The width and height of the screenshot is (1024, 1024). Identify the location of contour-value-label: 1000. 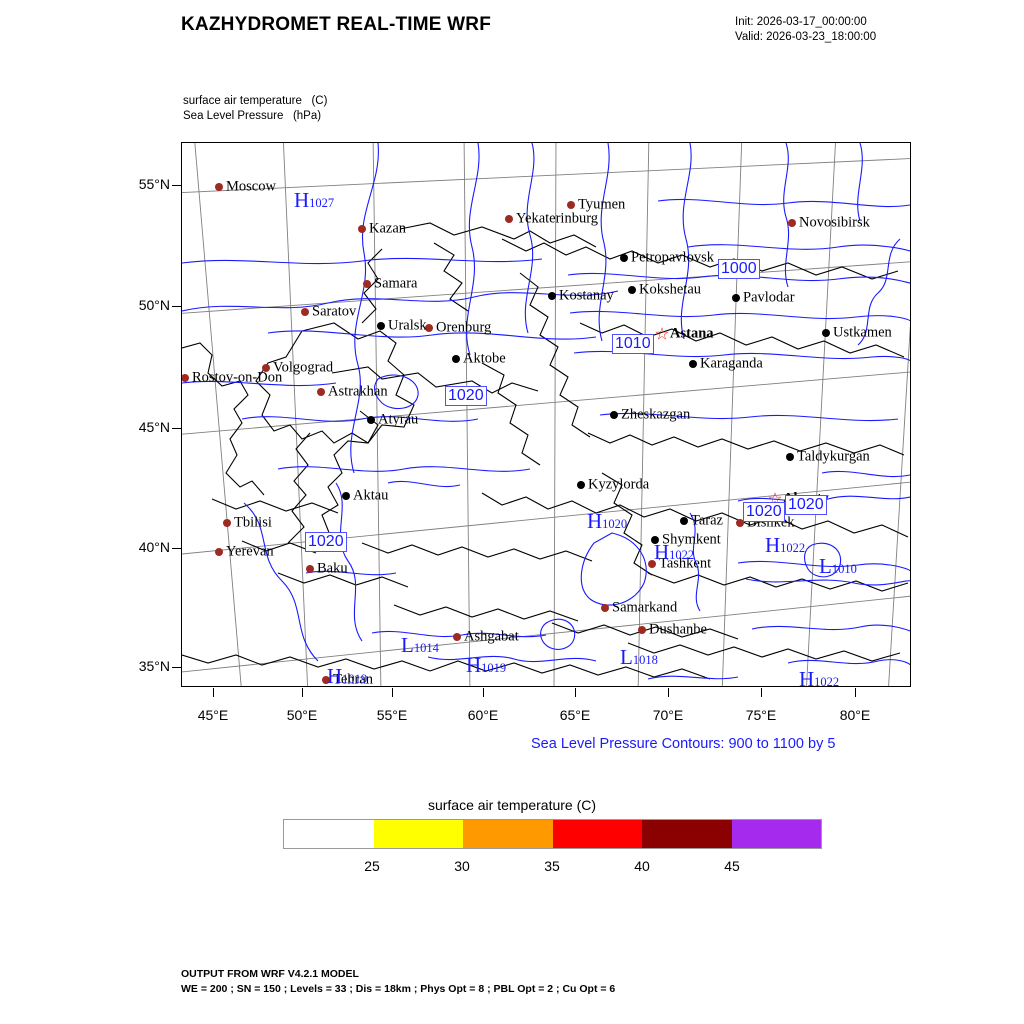
(739, 269).